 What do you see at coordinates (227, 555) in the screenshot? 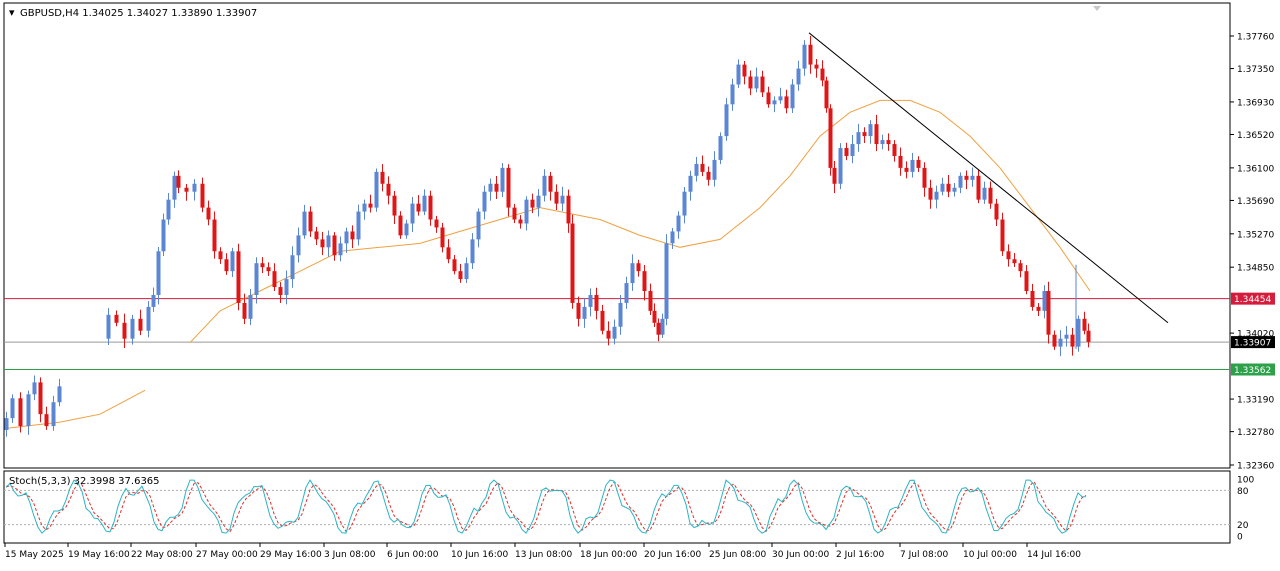
I see `x-tick-label: 27 May 00:00` at bounding box center [227, 555].